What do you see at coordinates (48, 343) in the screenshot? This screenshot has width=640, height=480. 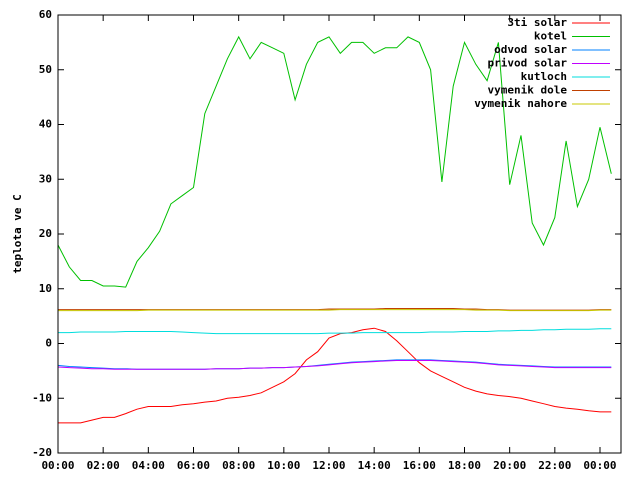 I see `y-tick-label: 0` at bounding box center [48, 343].